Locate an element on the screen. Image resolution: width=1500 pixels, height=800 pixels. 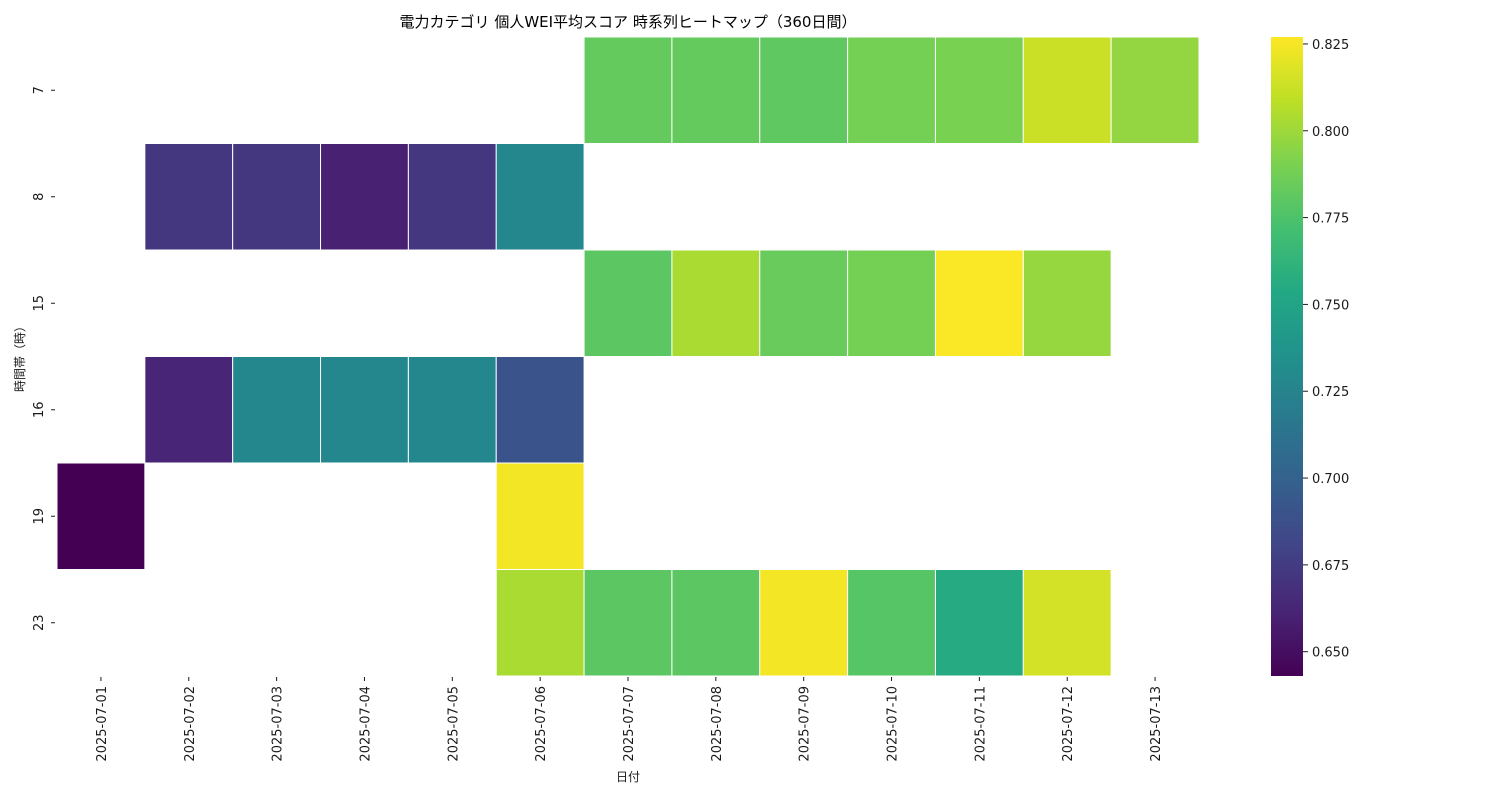
x-tick-label: 2025-07-09 is located at coordinates (805, 724).